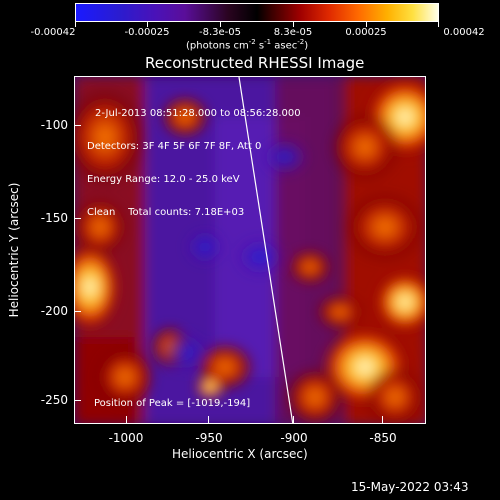  I want to click on colorbar-gradient, so click(257, 12).